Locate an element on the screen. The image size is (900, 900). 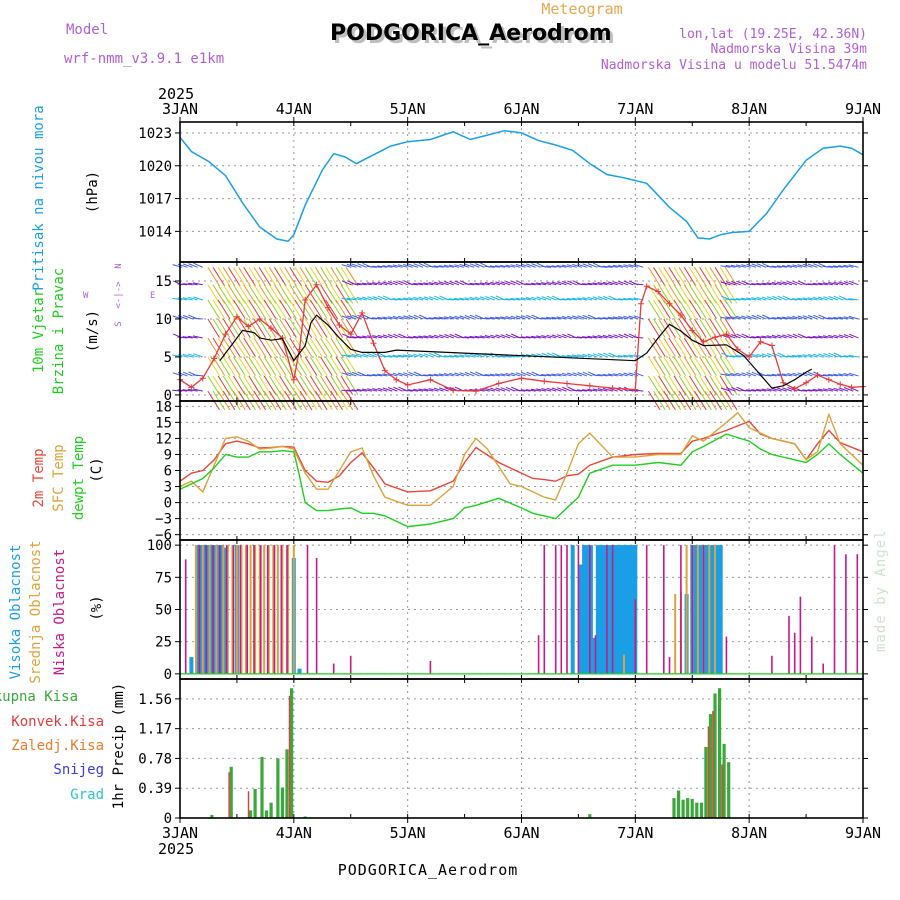
cloud-bars is located at coordinates (521, 609).